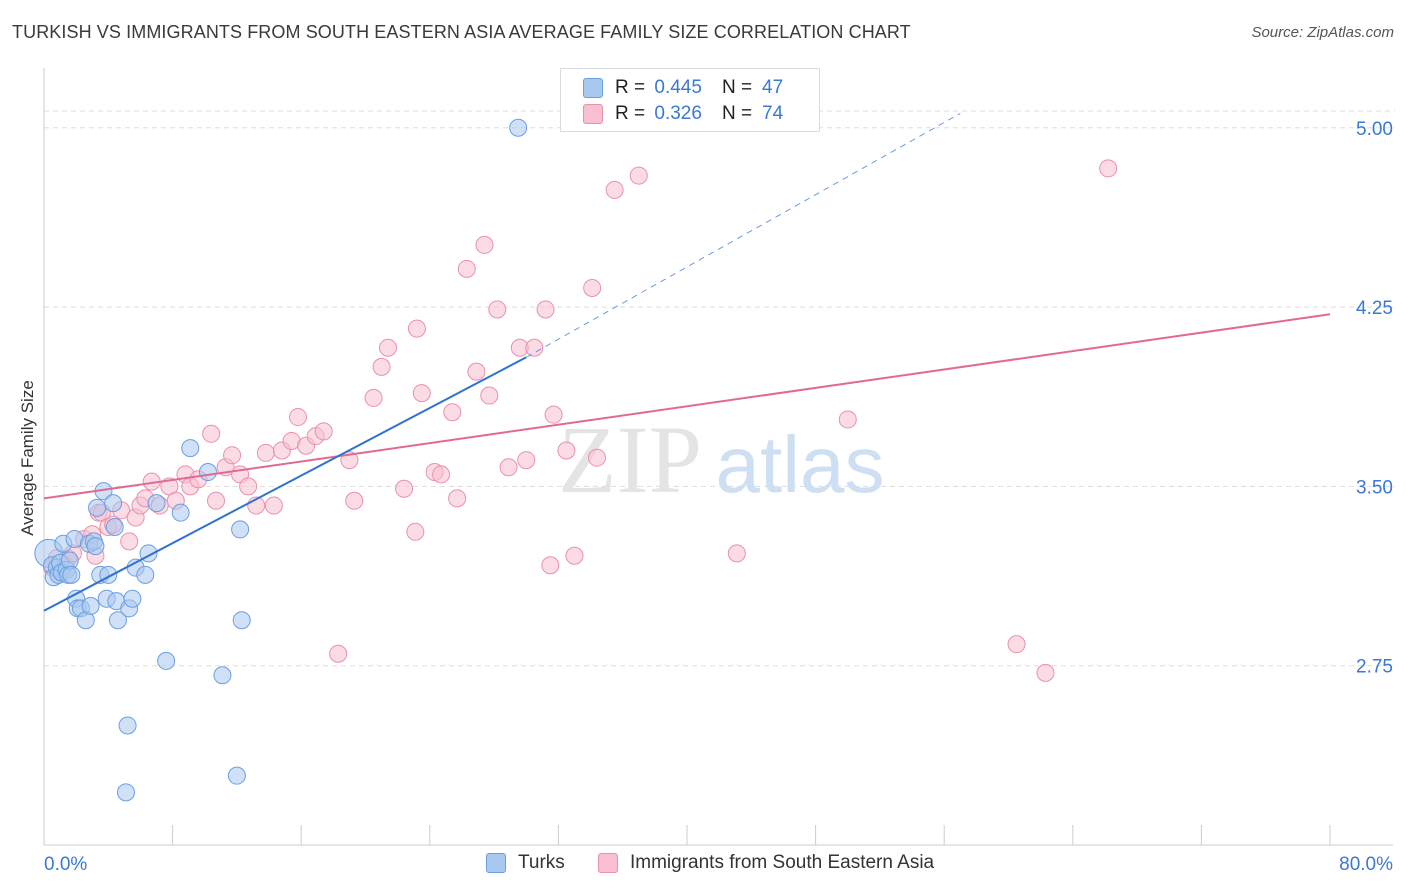 The image size is (1406, 892). I want to click on turks-r-value: 0.445, so click(678, 87).